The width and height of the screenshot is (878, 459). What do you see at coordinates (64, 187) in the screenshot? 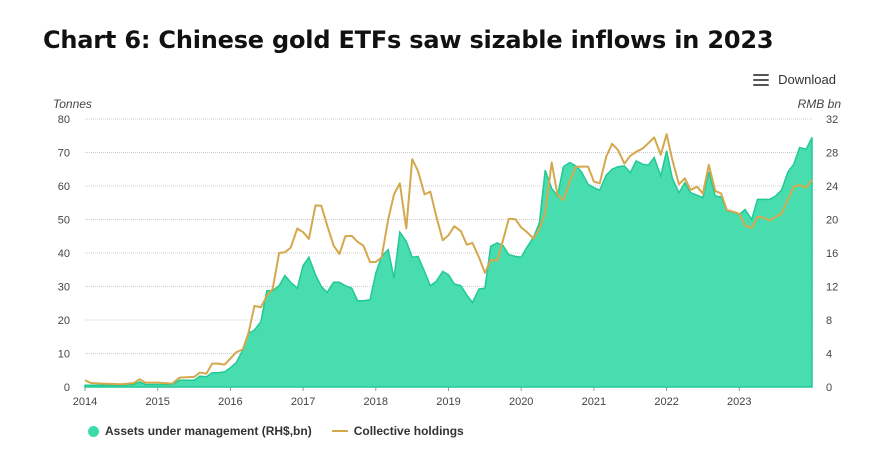
I see `y-left-tick-label: 60` at bounding box center [64, 187].